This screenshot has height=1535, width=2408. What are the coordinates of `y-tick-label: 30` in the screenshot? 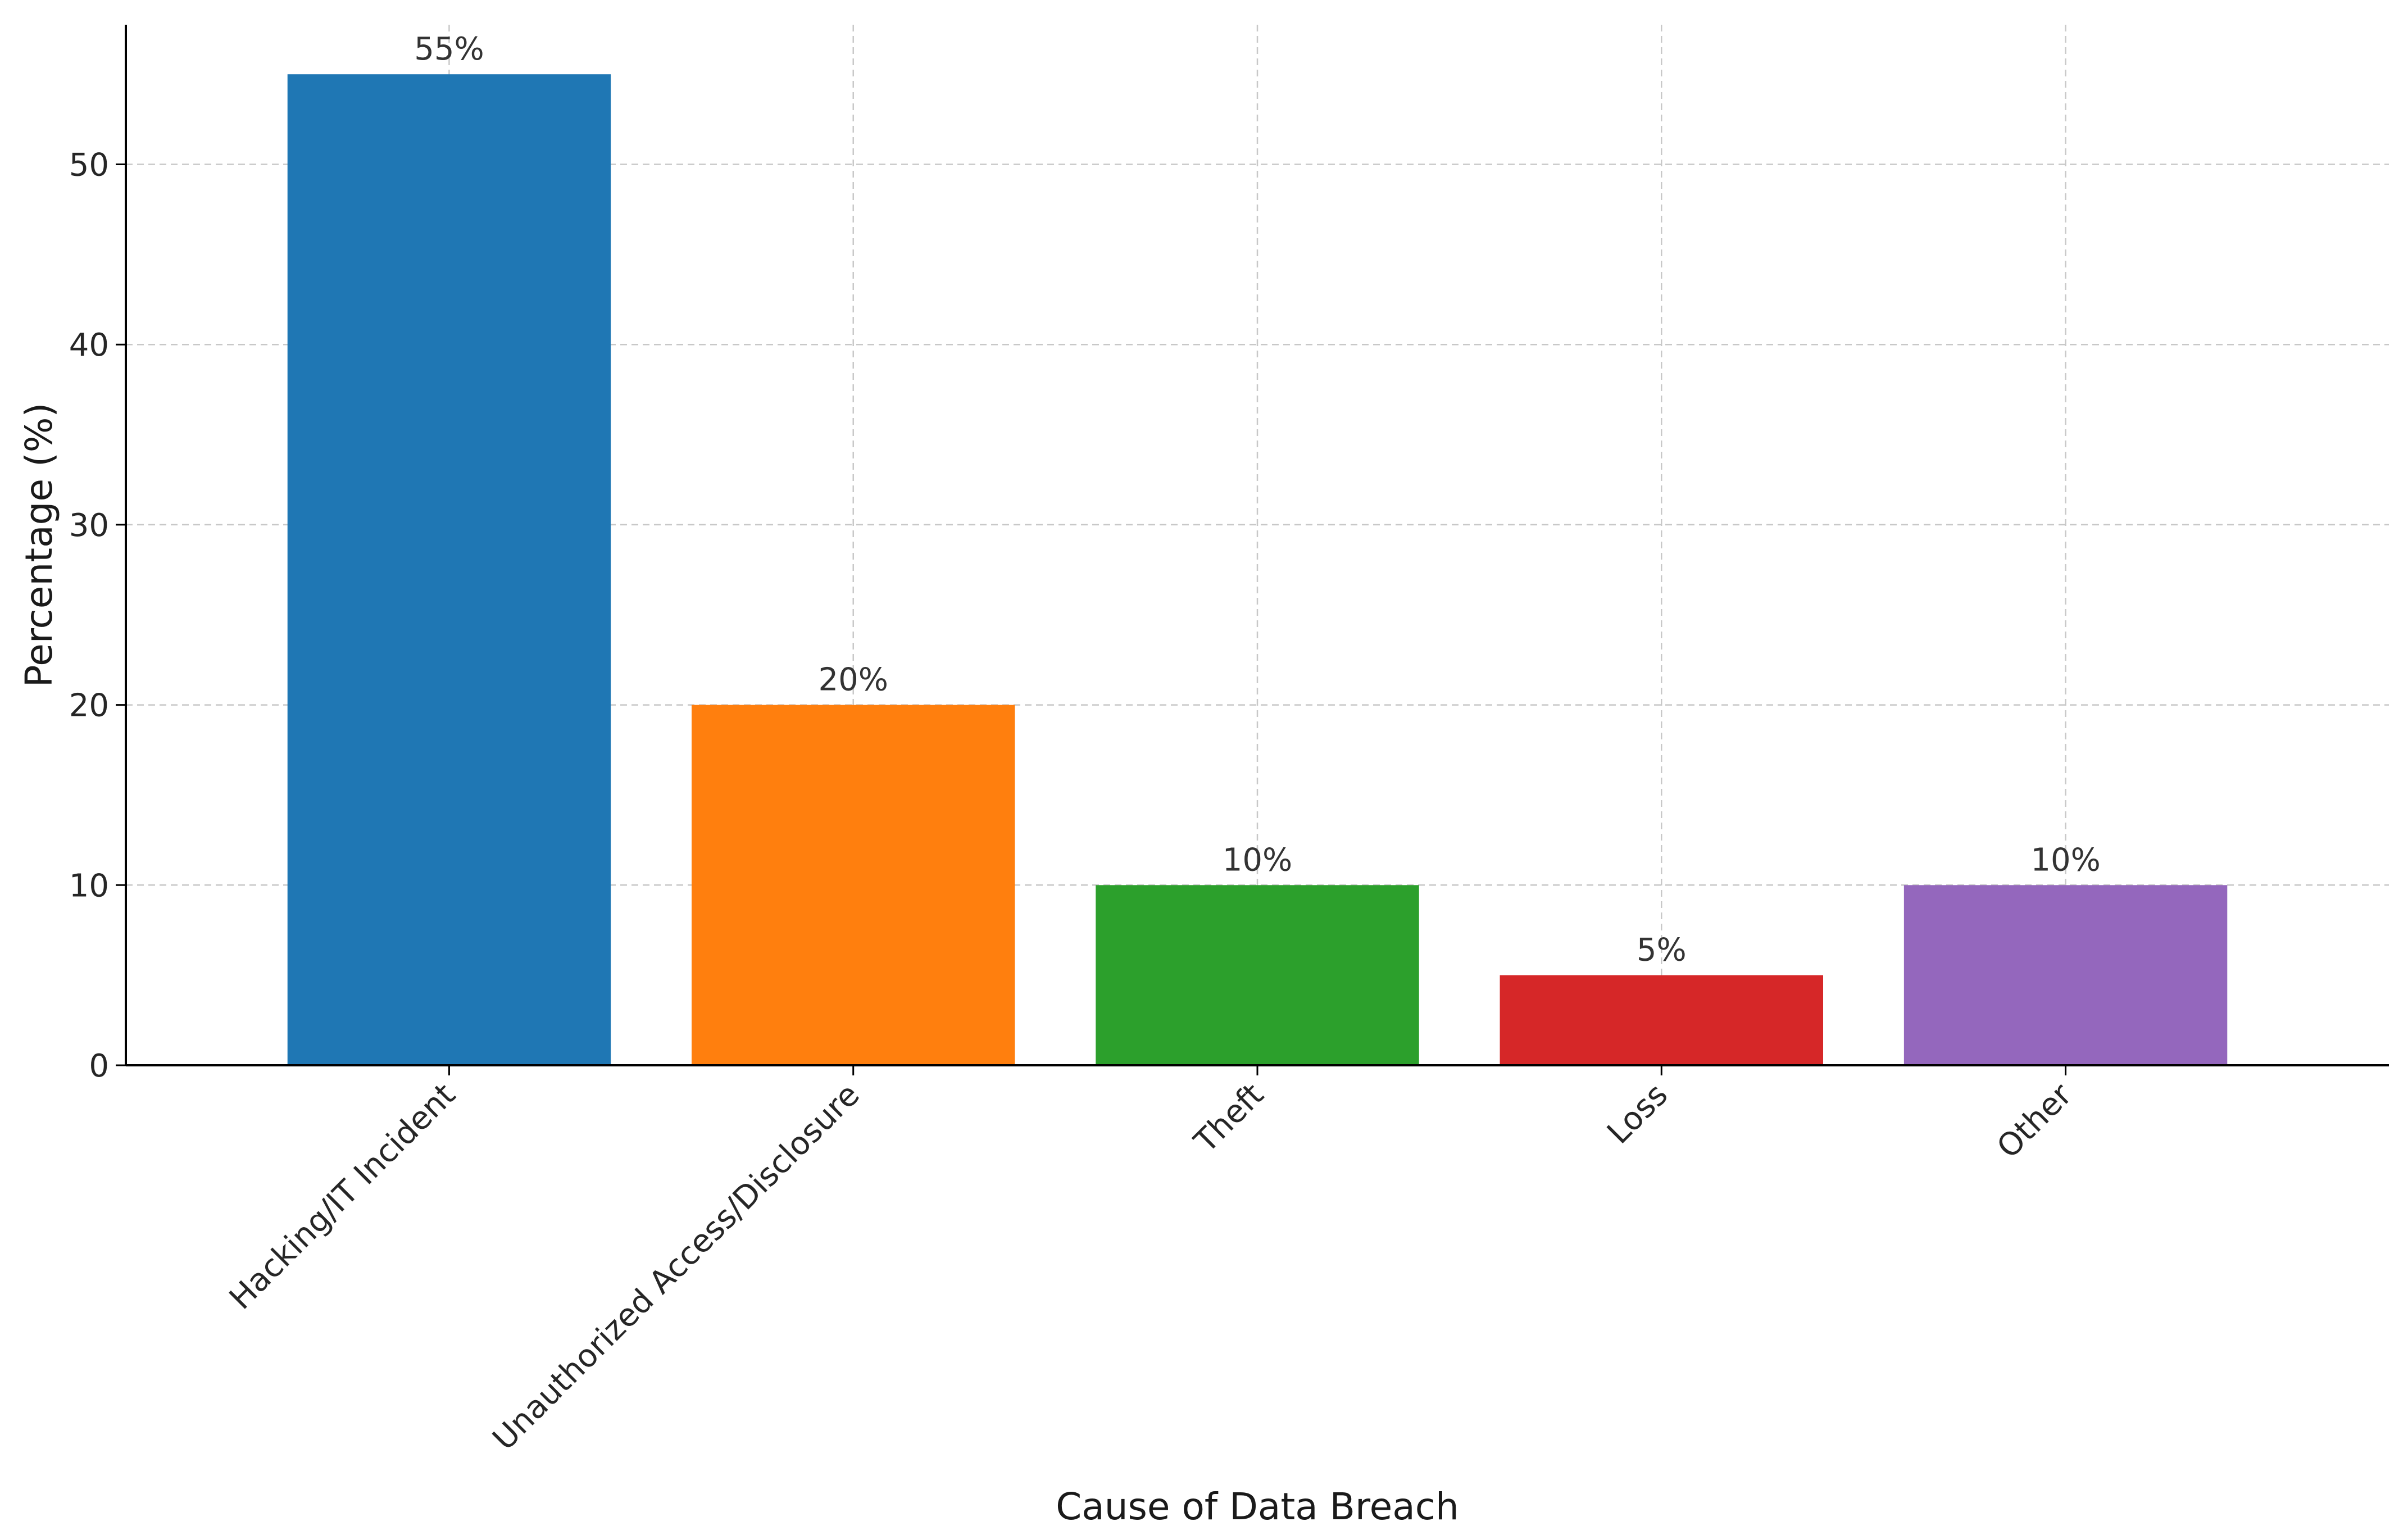 It's located at (89, 525).